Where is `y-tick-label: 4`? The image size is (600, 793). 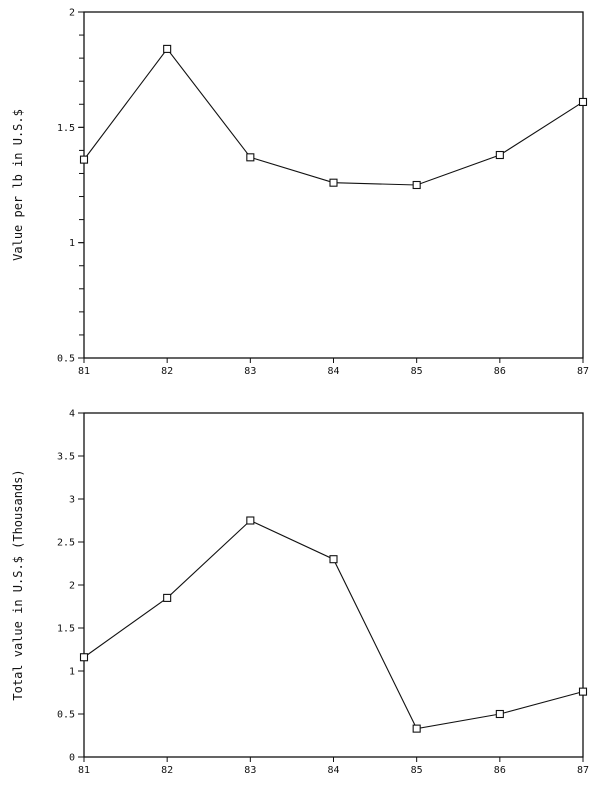 y-tick-label: 4 is located at coordinates (72, 414).